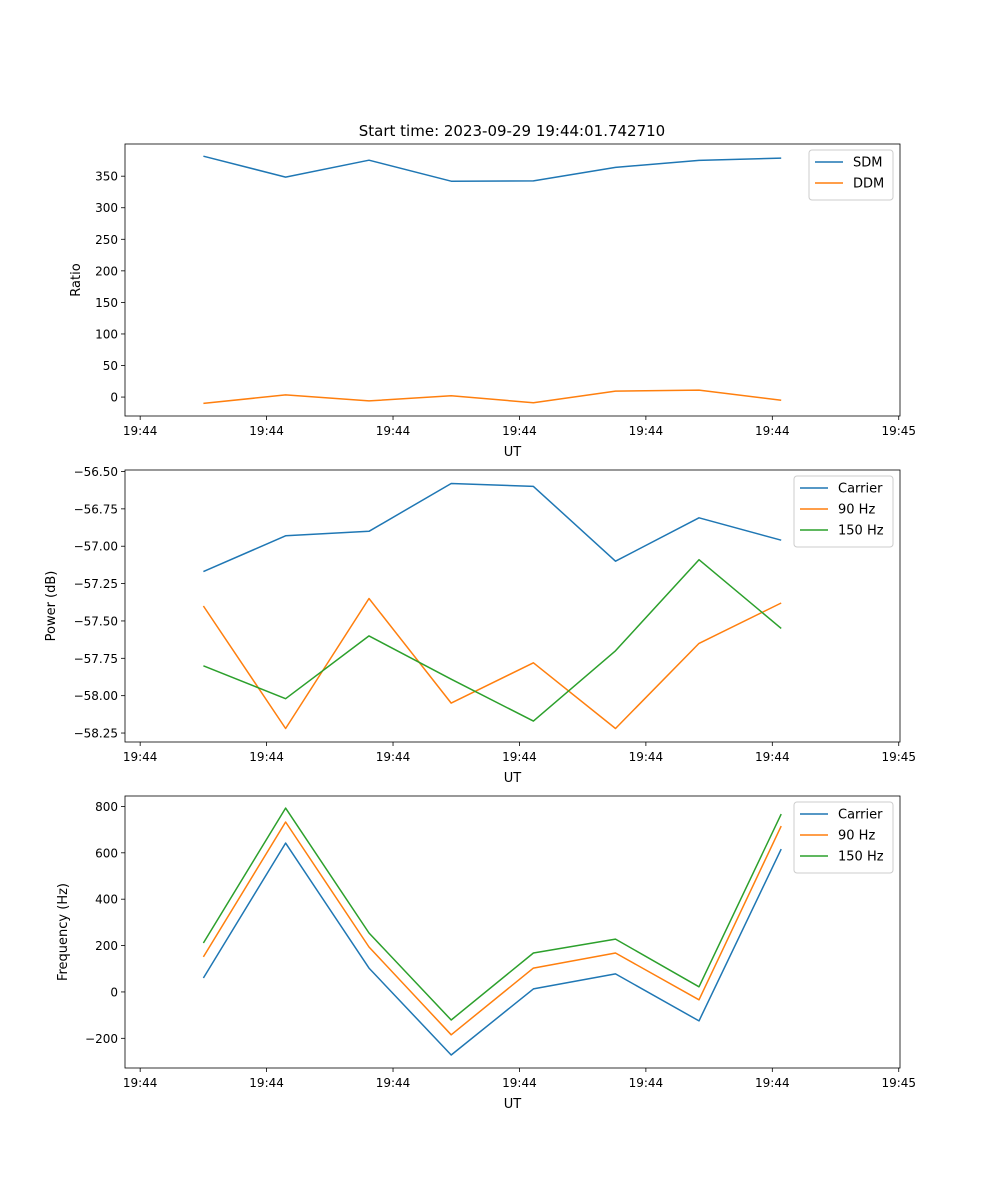 Image resolution: width=1000 pixels, height=1204 pixels. What do you see at coordinates (106, 334) in the screenshot?
I see `y-tick-label: 100` at bounding box center [106, 334].